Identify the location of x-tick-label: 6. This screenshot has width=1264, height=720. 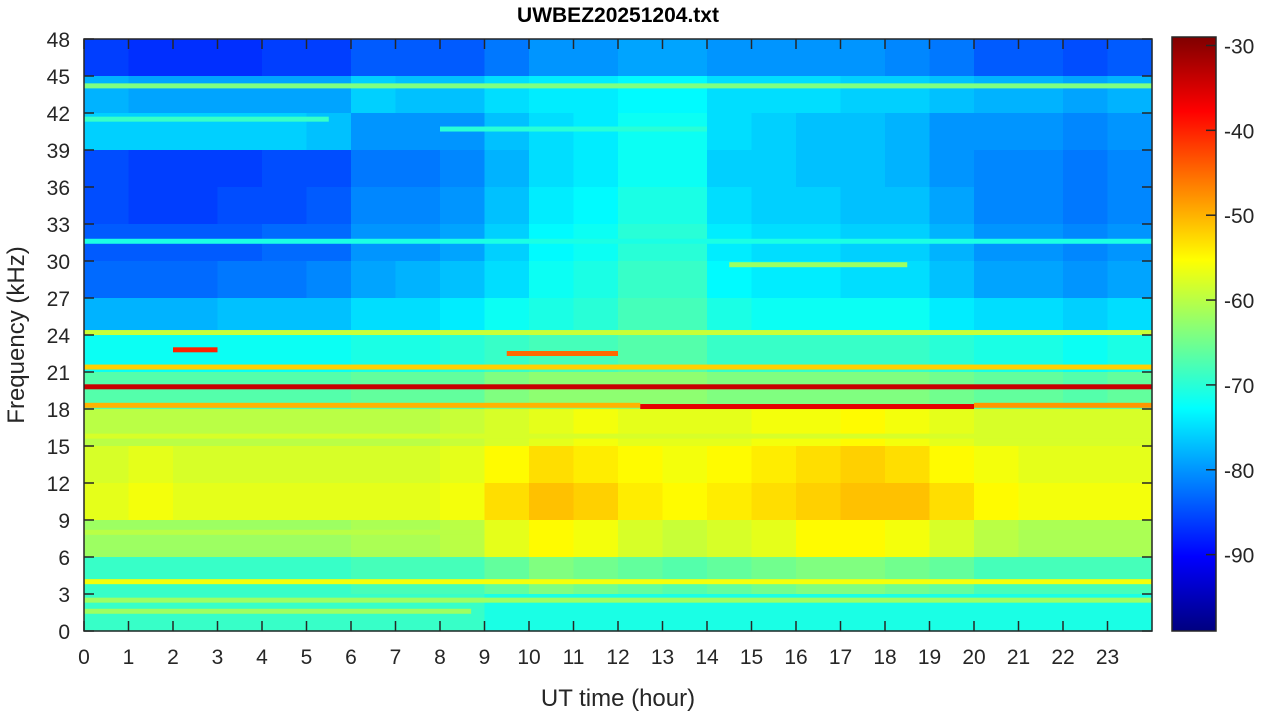
(351, 657).